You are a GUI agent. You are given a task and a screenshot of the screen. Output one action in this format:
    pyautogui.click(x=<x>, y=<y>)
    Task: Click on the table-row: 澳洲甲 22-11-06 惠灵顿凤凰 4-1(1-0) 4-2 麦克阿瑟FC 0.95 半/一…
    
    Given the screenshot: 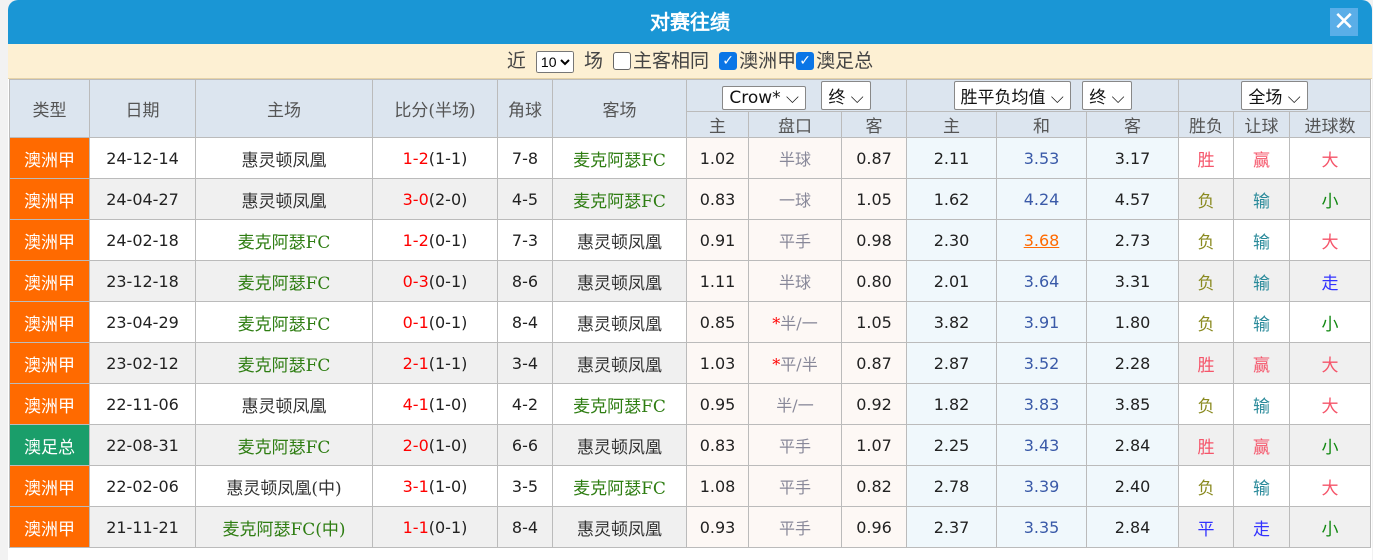 What is the action you would take?
    pyautogui.click(x=690, y=404)
    